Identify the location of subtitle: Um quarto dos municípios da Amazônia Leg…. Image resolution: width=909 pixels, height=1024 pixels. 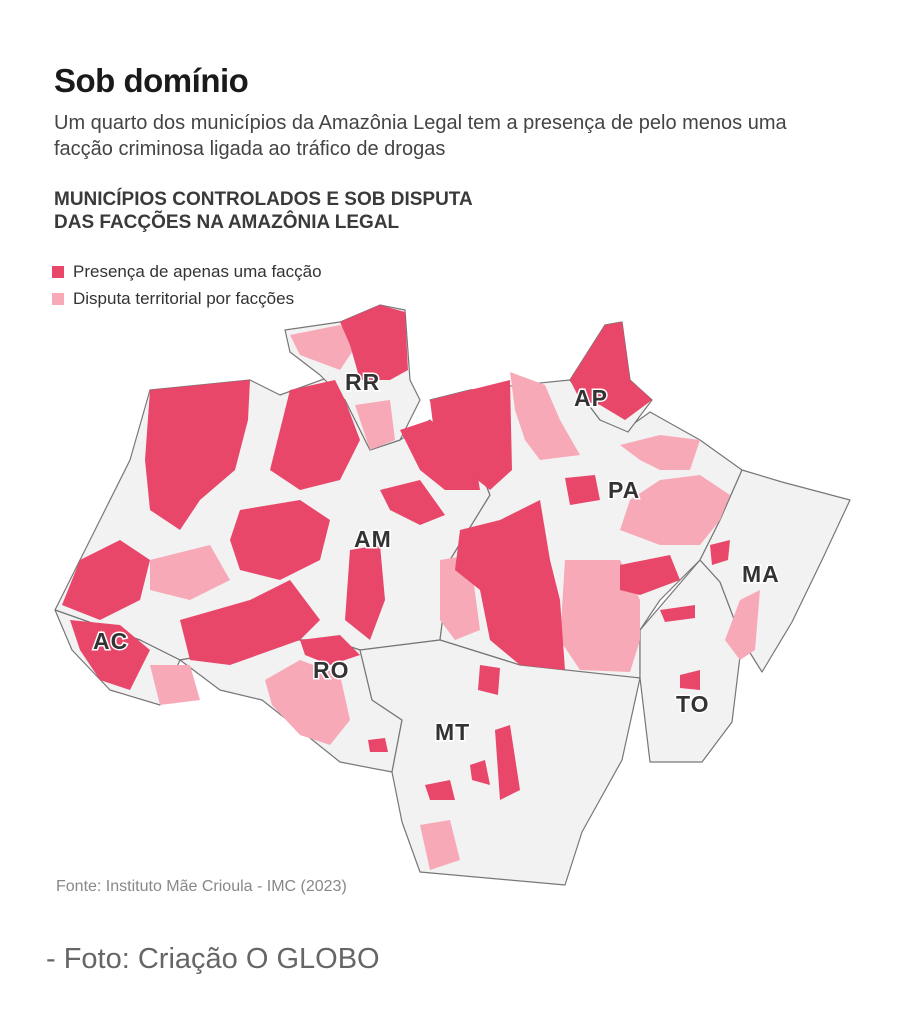
(420, 136).